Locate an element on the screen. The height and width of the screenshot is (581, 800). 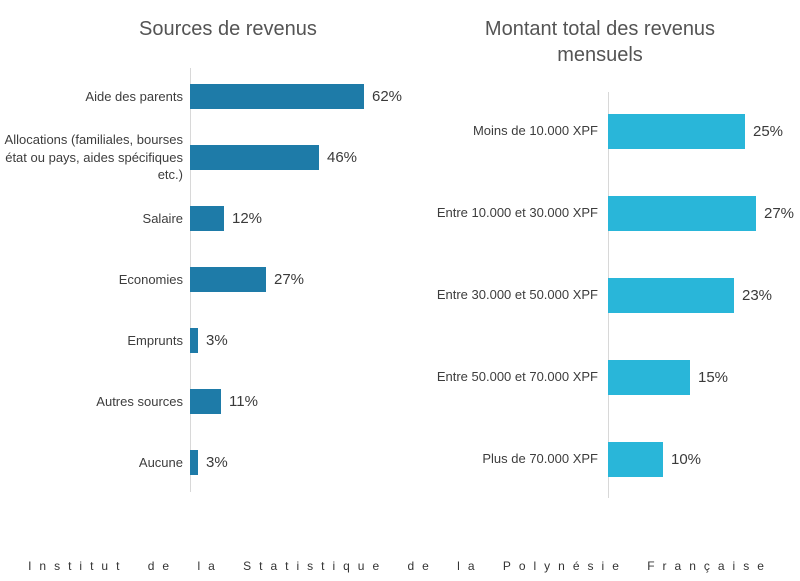
bar-row: Autres sources 11% is located at coordinates (200, 401).